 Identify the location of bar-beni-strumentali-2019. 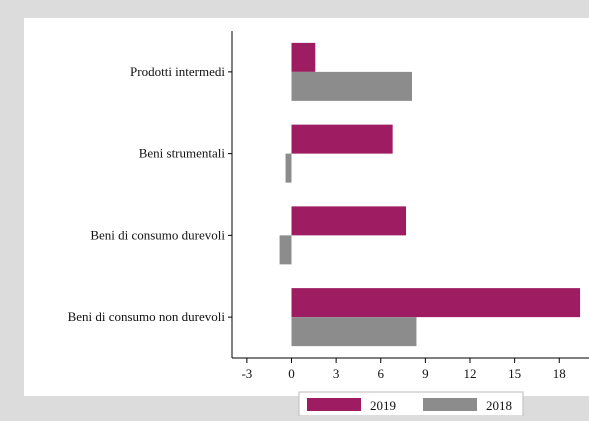
(342, 139).